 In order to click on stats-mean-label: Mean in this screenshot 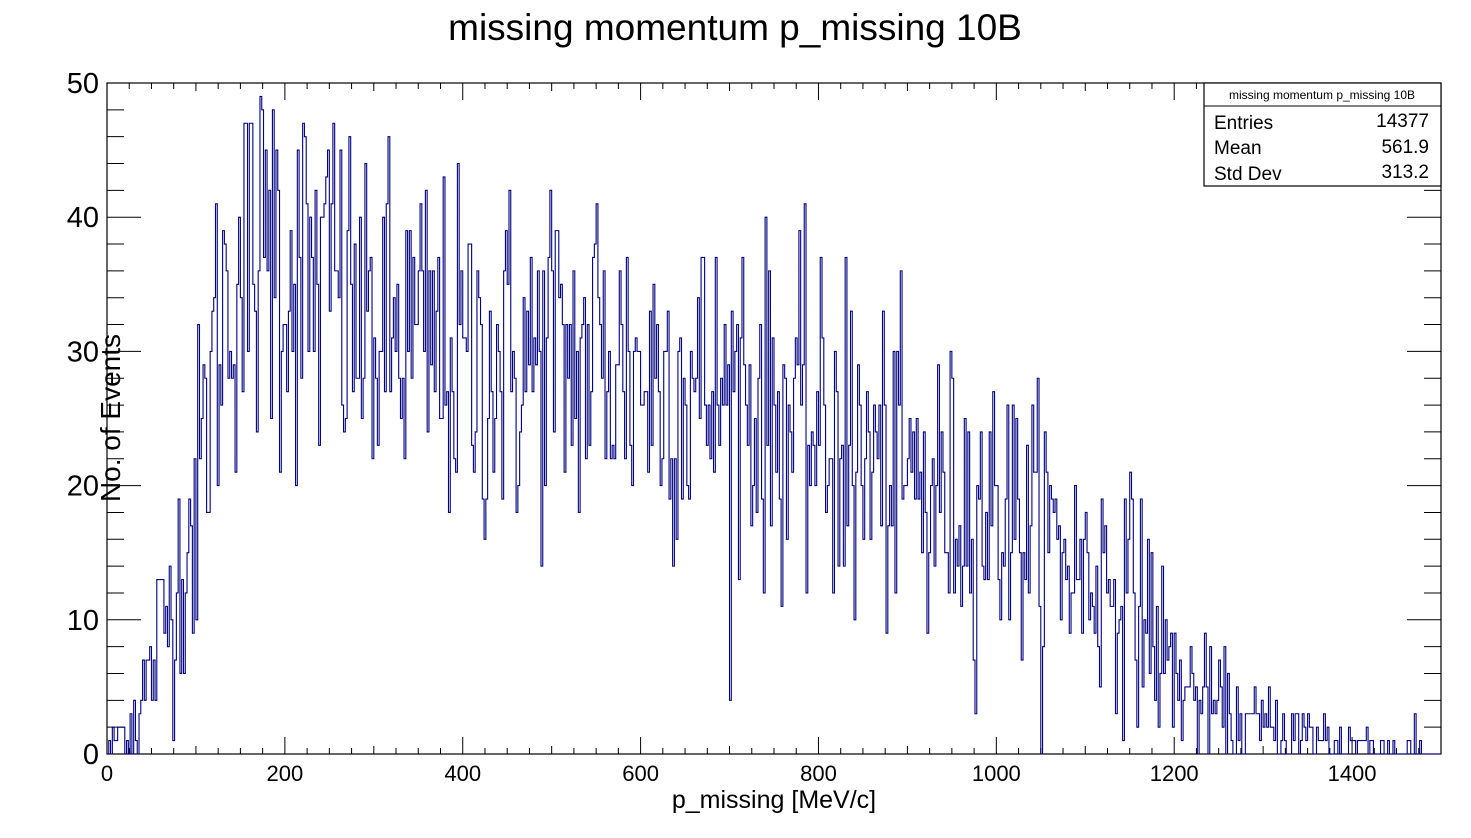, I will do `click(1238, 148)`.